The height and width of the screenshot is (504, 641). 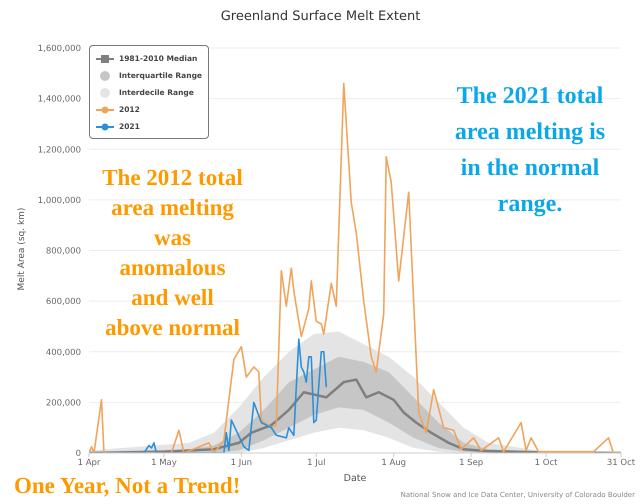 I want to click on x-tick-label: 1 Jul, so click(x=316, y=463).